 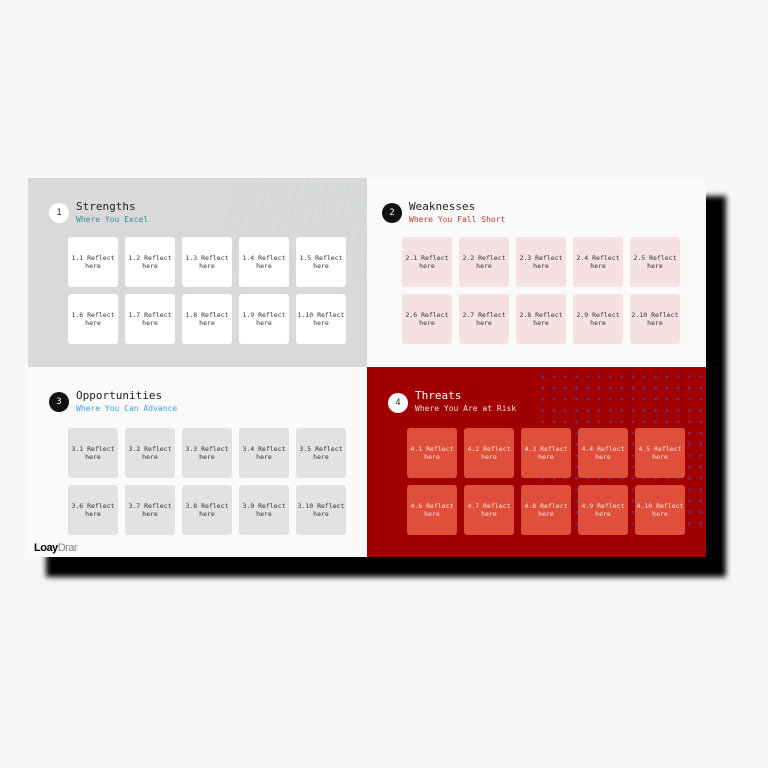 I want to click on quadrant-subtitle: Where You Can Advance, so click(x=127, y=408).